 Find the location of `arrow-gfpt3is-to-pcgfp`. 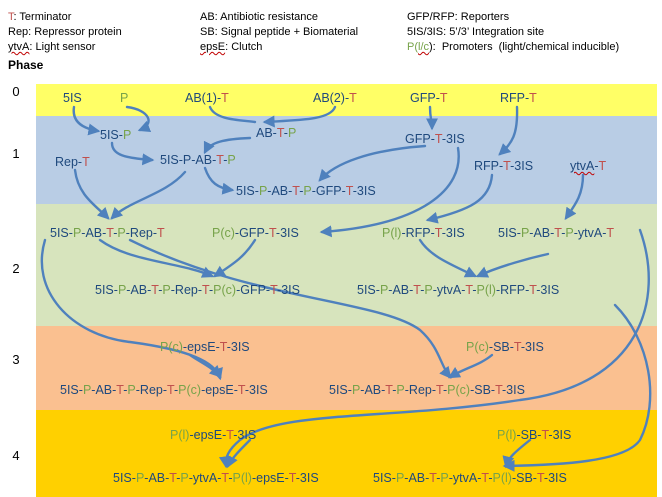

arrow-gfpt3is-to-pcgfp is located at coordinates (389, 192).